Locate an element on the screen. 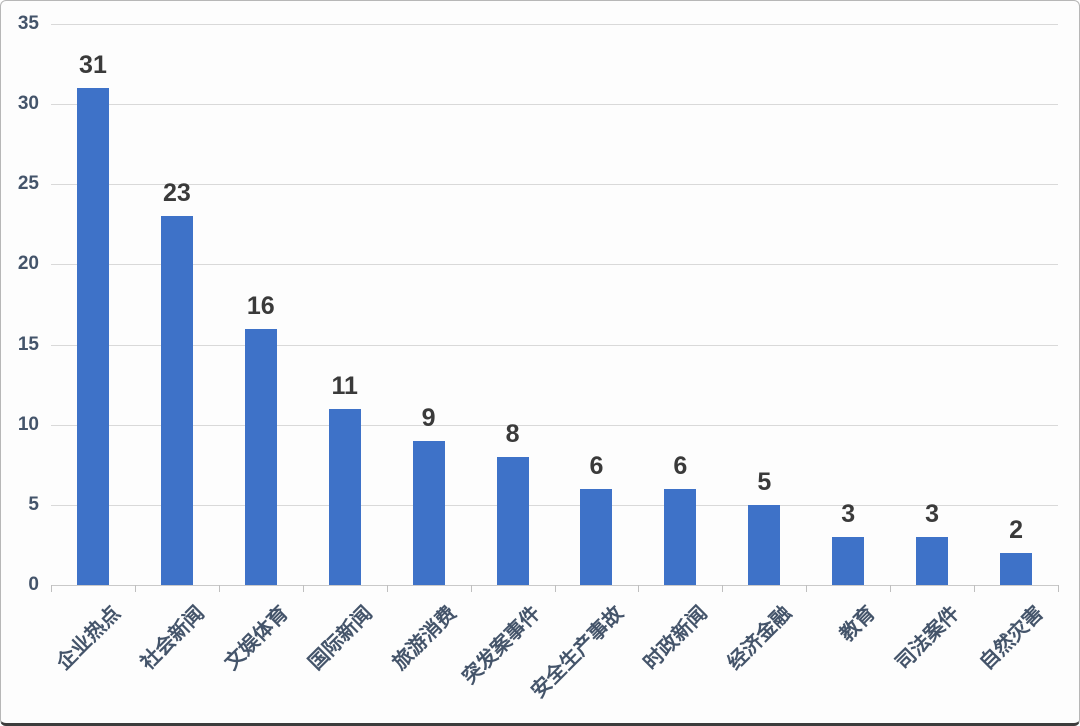  x-category-label: 自然灾害 is located at coordinates (1011, 638).